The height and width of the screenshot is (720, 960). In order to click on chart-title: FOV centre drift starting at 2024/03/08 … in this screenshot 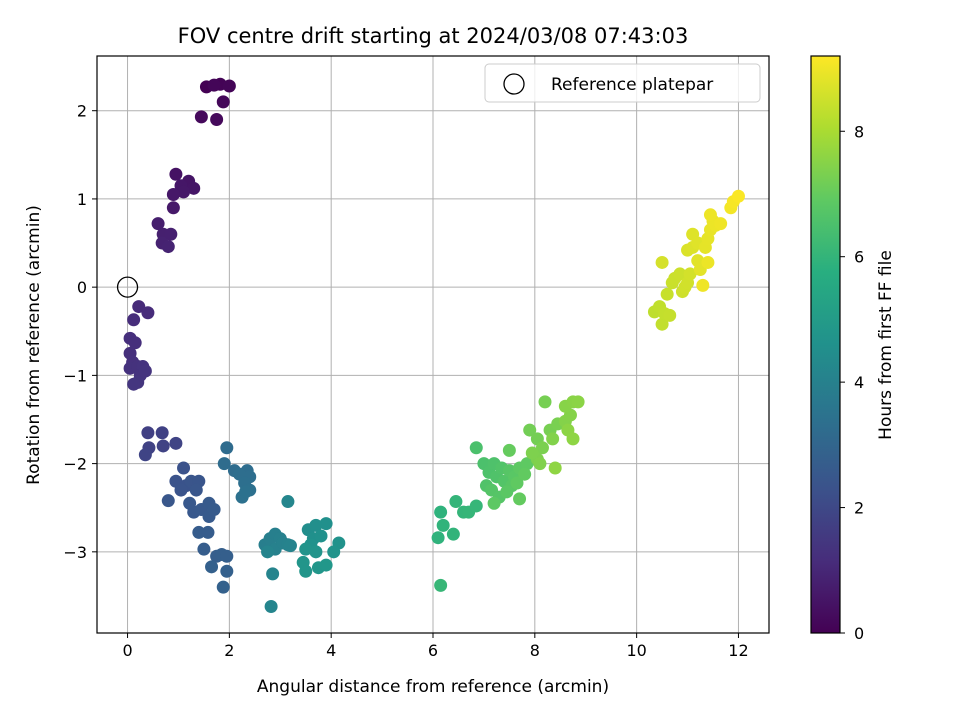, I will do `click(433, 36)`.